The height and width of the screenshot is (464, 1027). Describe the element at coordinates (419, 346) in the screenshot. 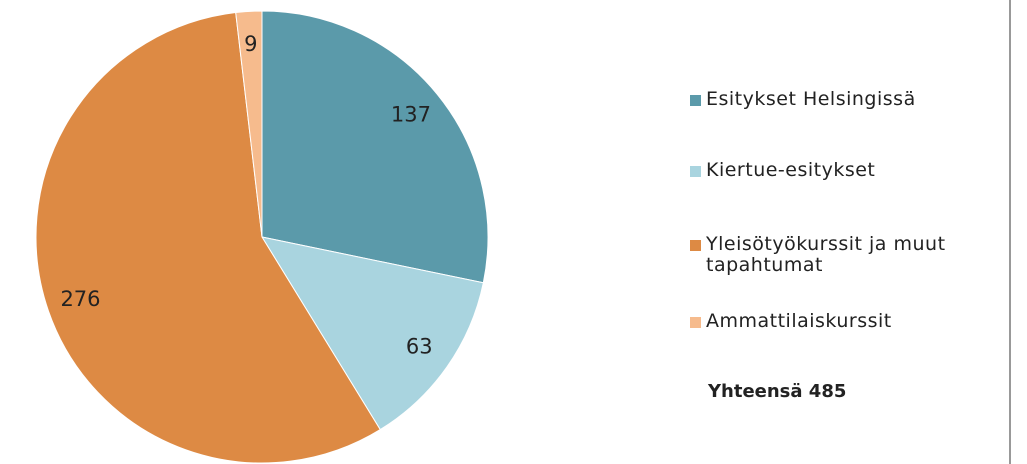

I see `data-label: 63` at that location.